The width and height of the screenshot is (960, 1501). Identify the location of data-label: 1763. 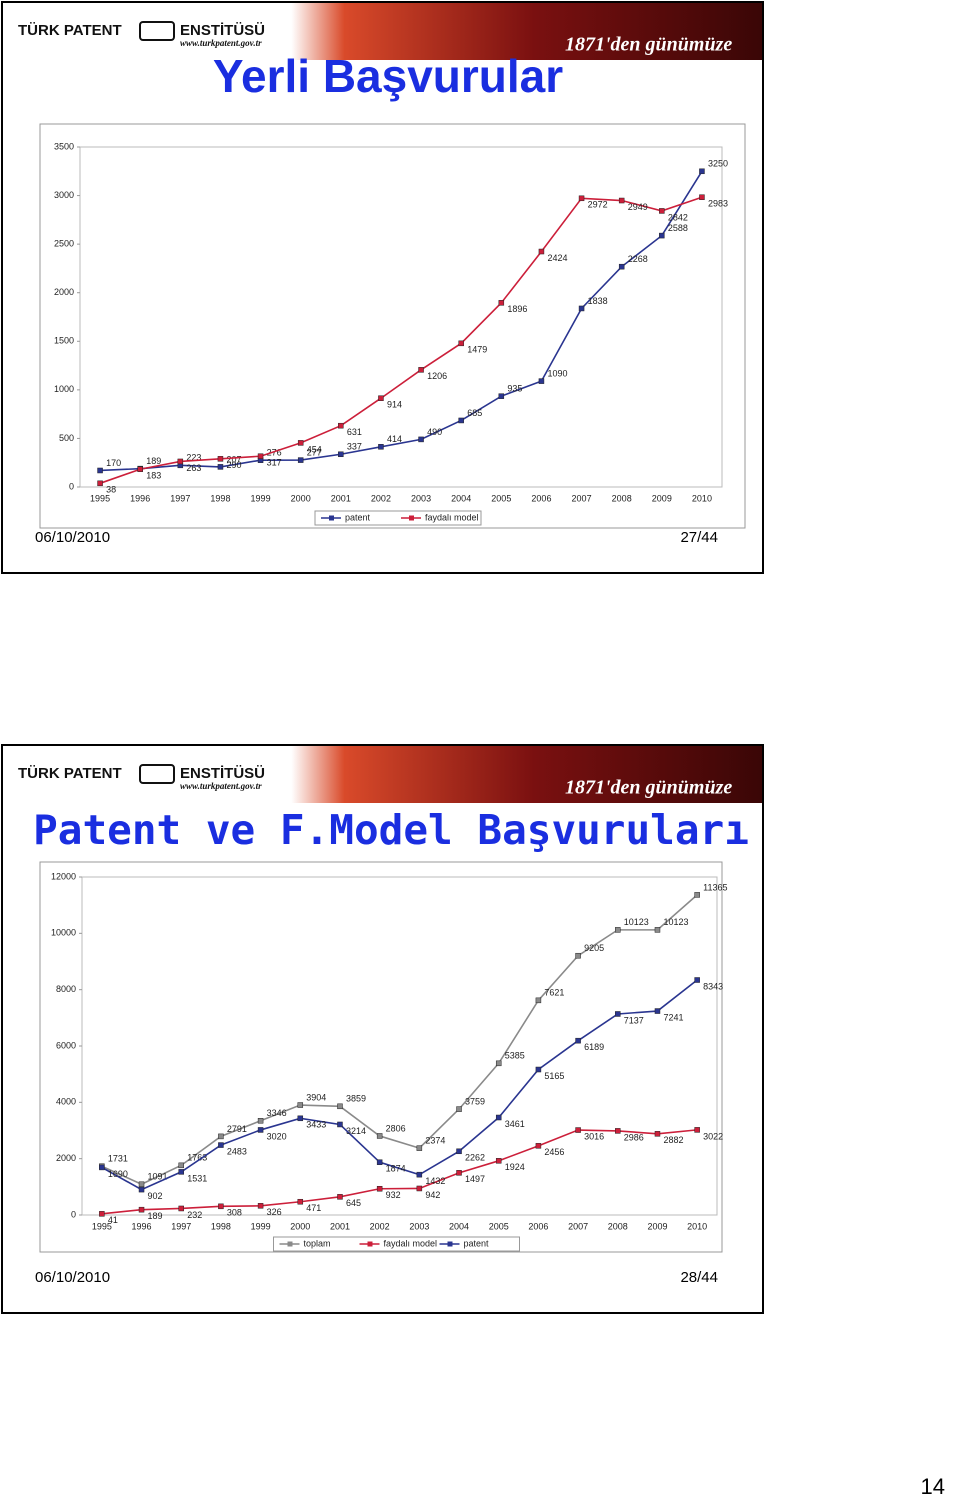
(197, 1158).